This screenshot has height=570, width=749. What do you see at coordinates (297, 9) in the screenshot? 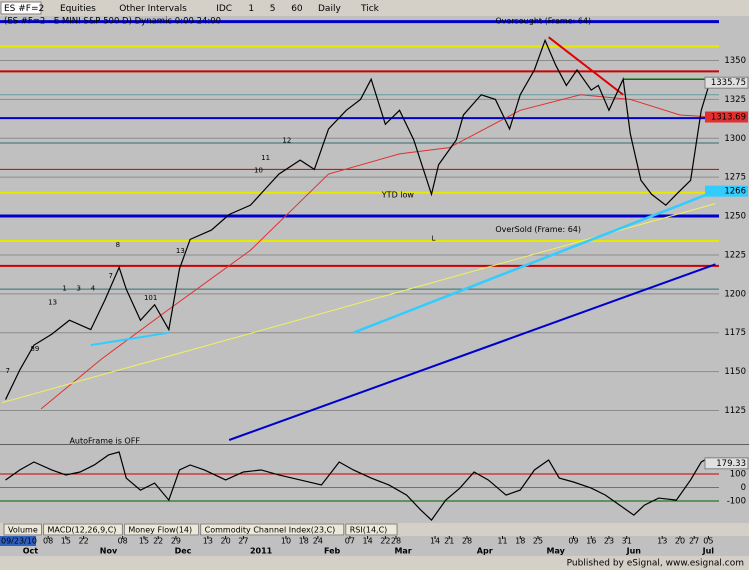
I see `toolbar-item: 60` at bounding box center [297, 9].